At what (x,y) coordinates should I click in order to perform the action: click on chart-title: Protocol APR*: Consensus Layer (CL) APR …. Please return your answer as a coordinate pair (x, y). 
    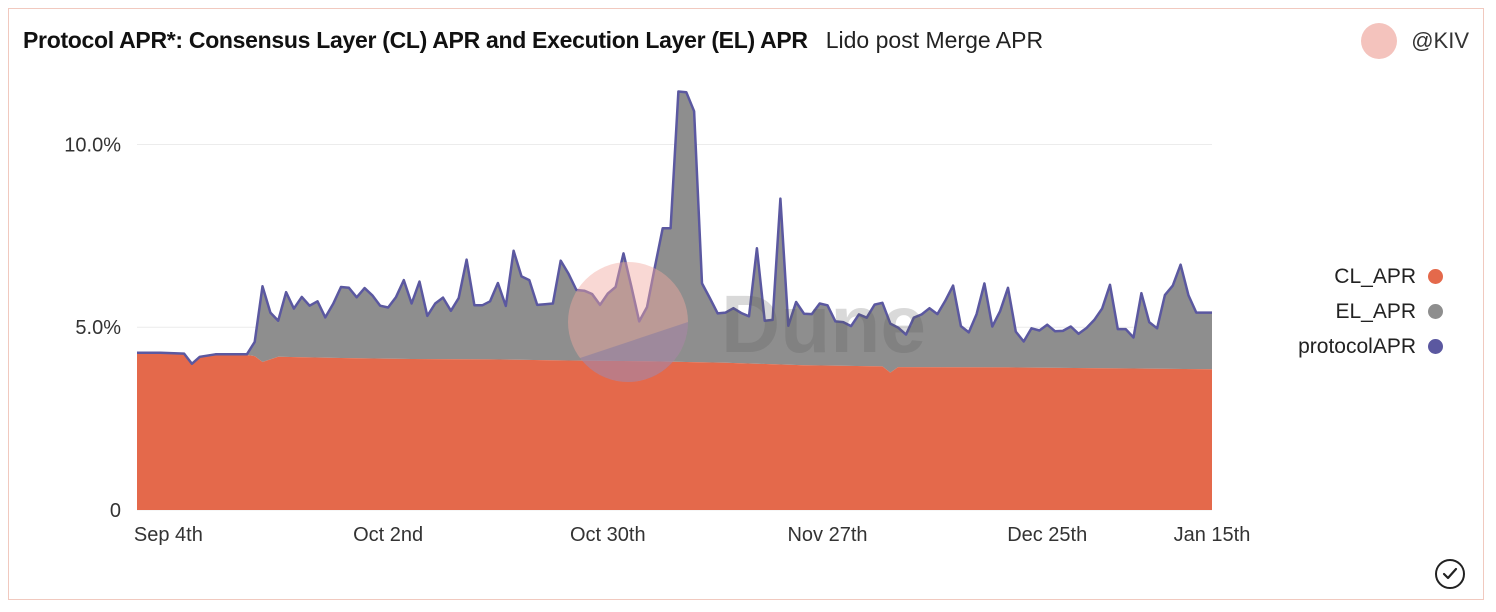
    Looking at the image, I should click on (415, 40).